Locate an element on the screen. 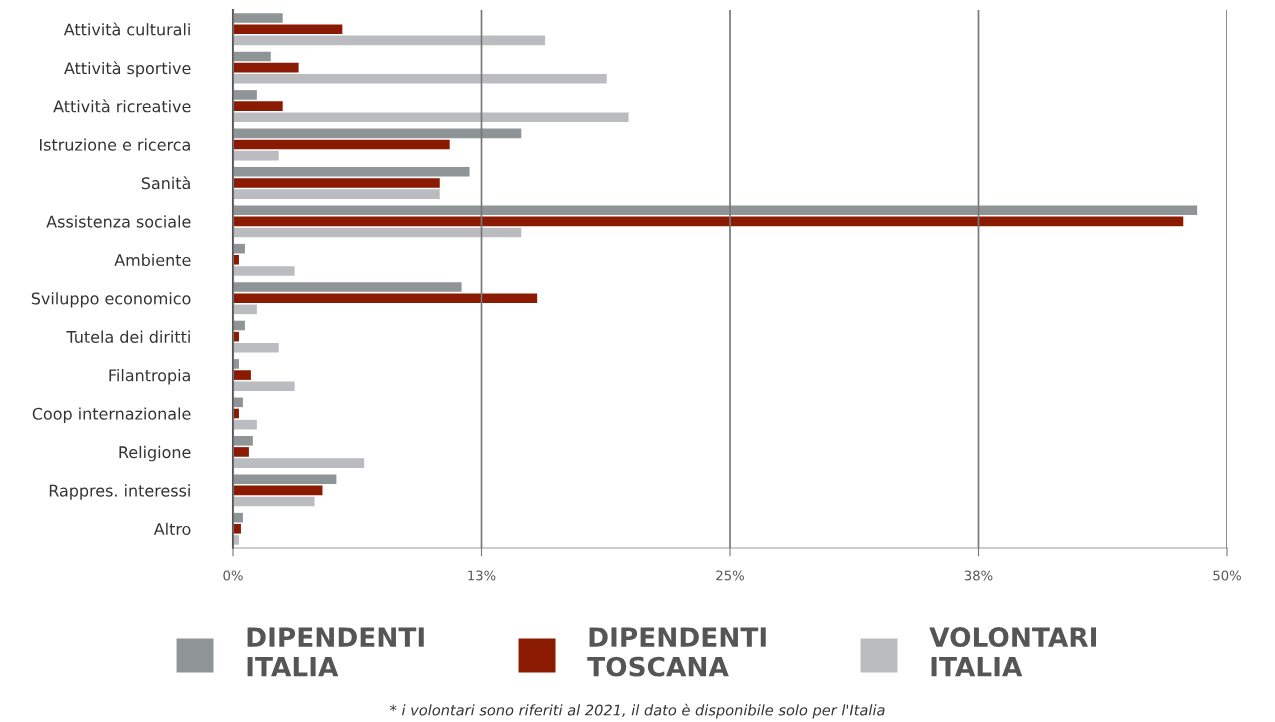 This screenshot has width=1275, height=722. y-tick-label: Filantropia is located at coordinates (149, 377).